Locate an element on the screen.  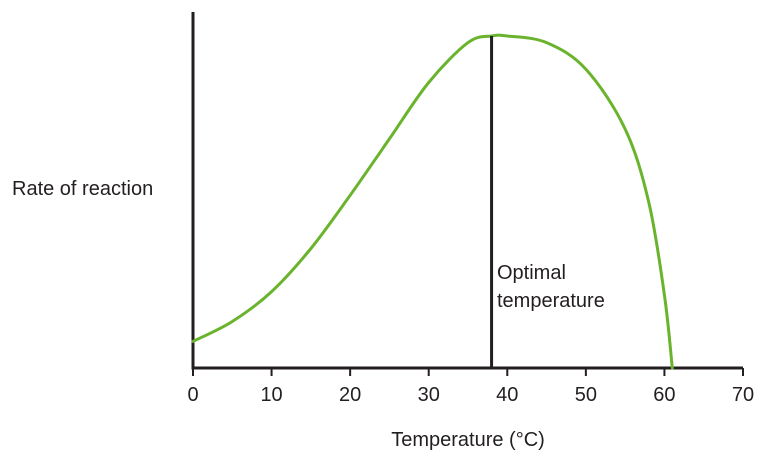
x-tick-label-30: 30 is located at coordinates (429, 395).